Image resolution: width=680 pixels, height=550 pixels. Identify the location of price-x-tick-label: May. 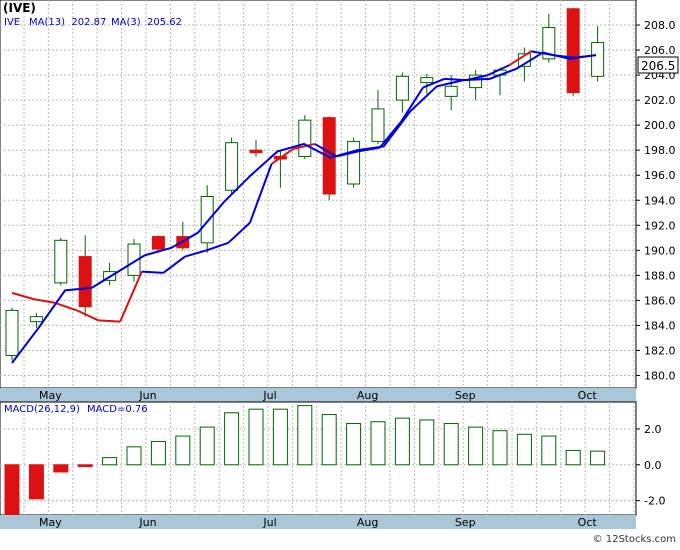
(50, 395).